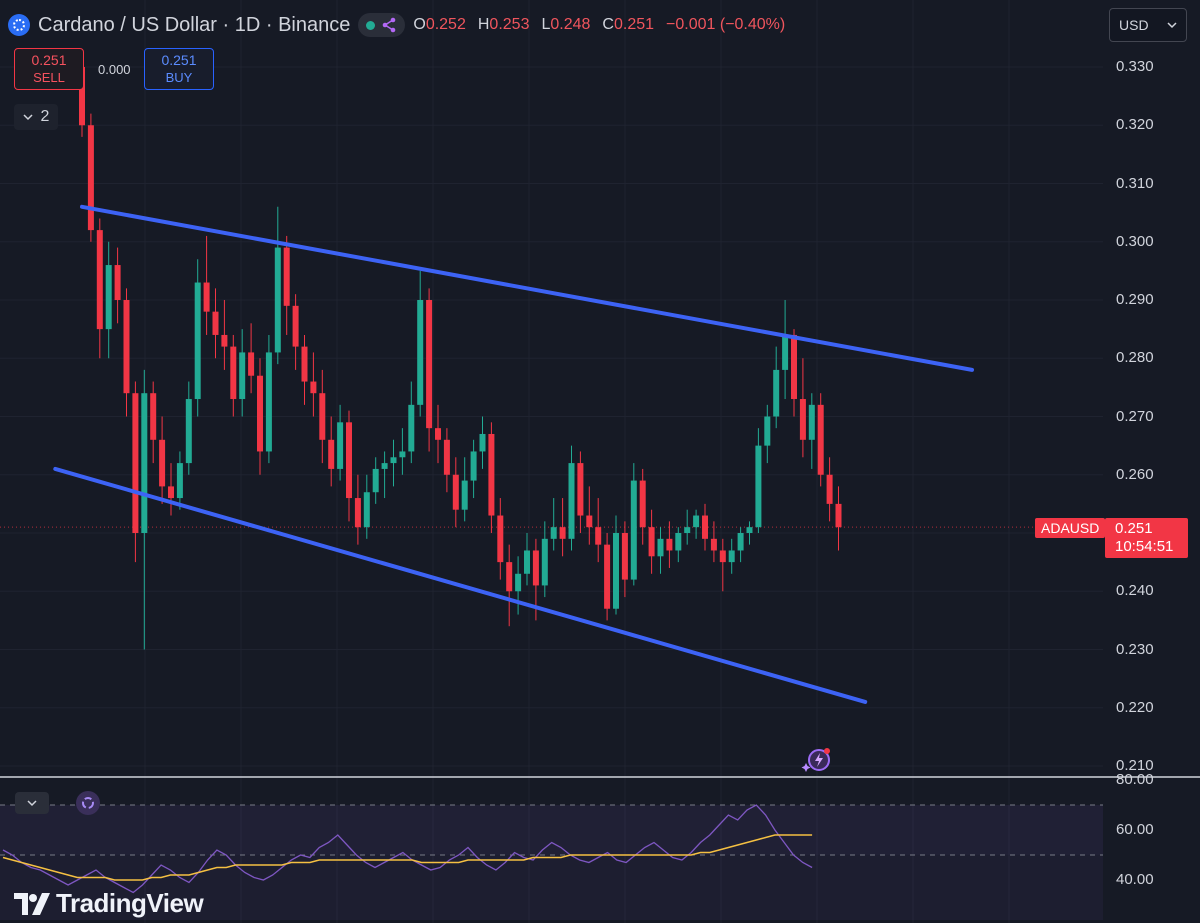  What do you see at coordinates (1135, 241) in the screenshot?
I see `price-tick-label: 0.300` at bounding box center [1135, 241].